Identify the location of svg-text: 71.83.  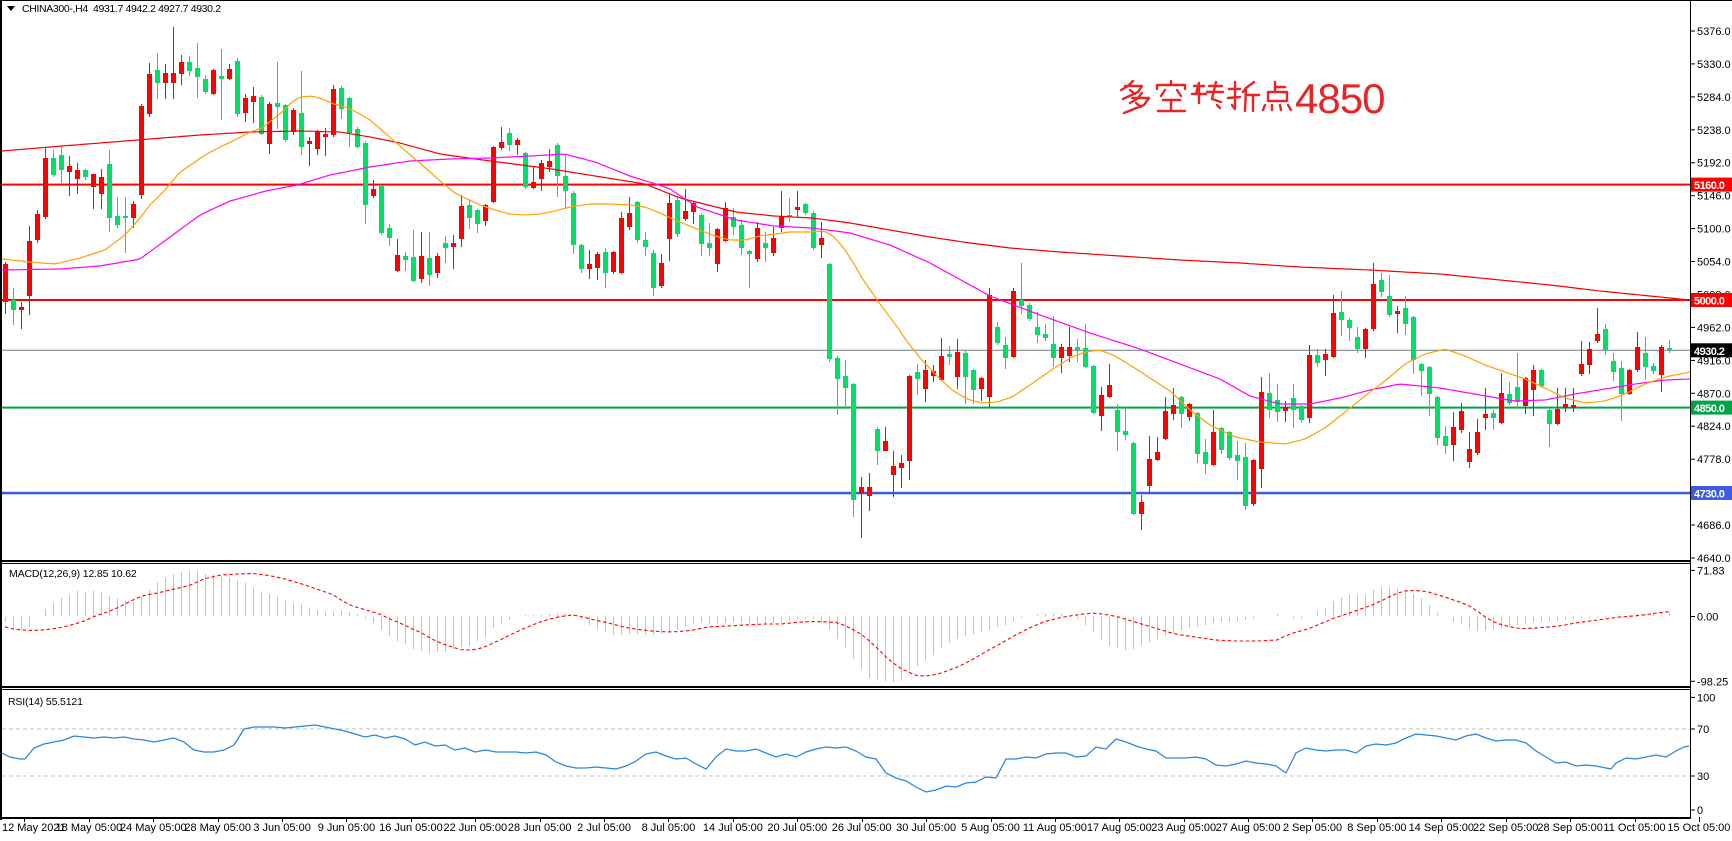
(1711, 571).